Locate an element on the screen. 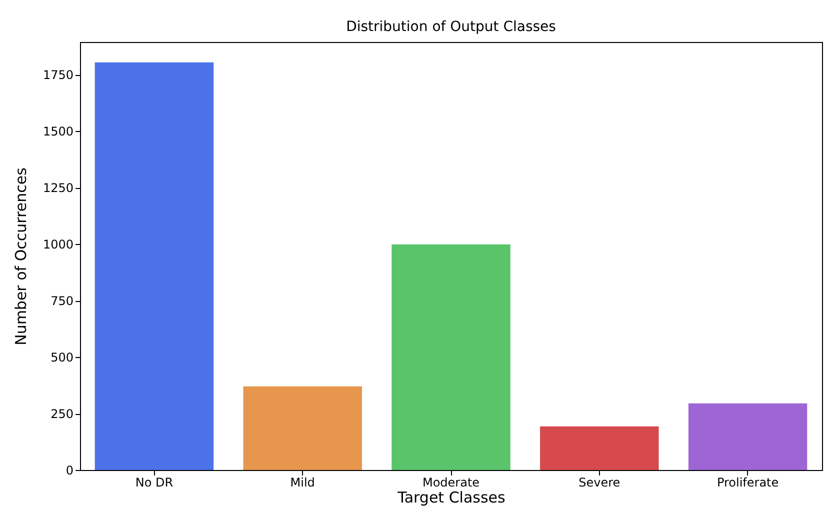 Image resolution: width=824 pixels, height=521 pixels. y-tick-label: 1750 is located at coordinates (58, 75).